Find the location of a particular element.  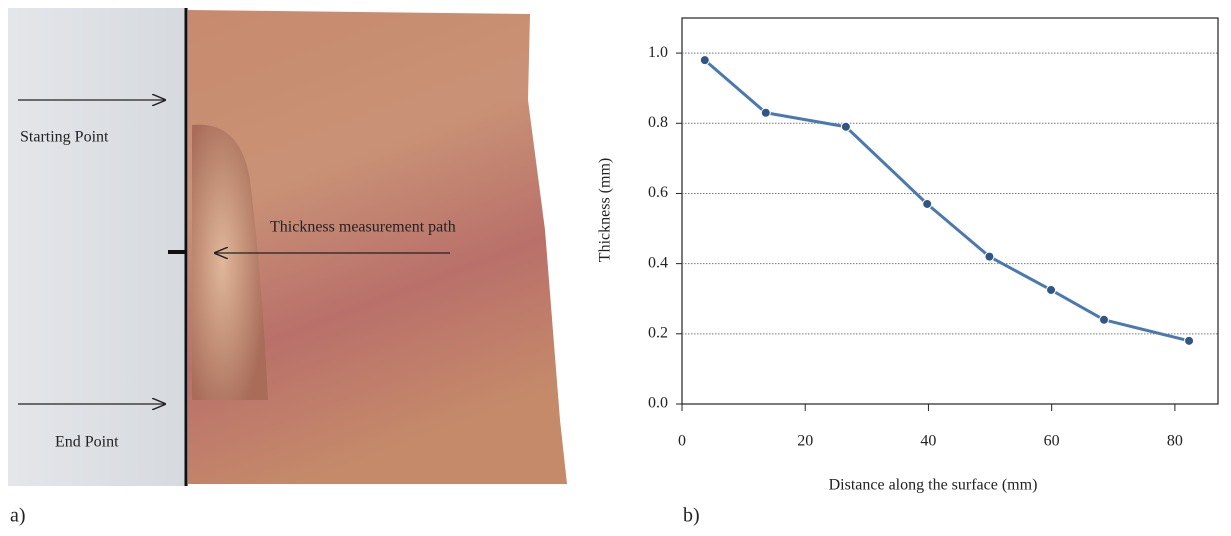

x-tick-label: 40 is located at coordinates (928, 441).